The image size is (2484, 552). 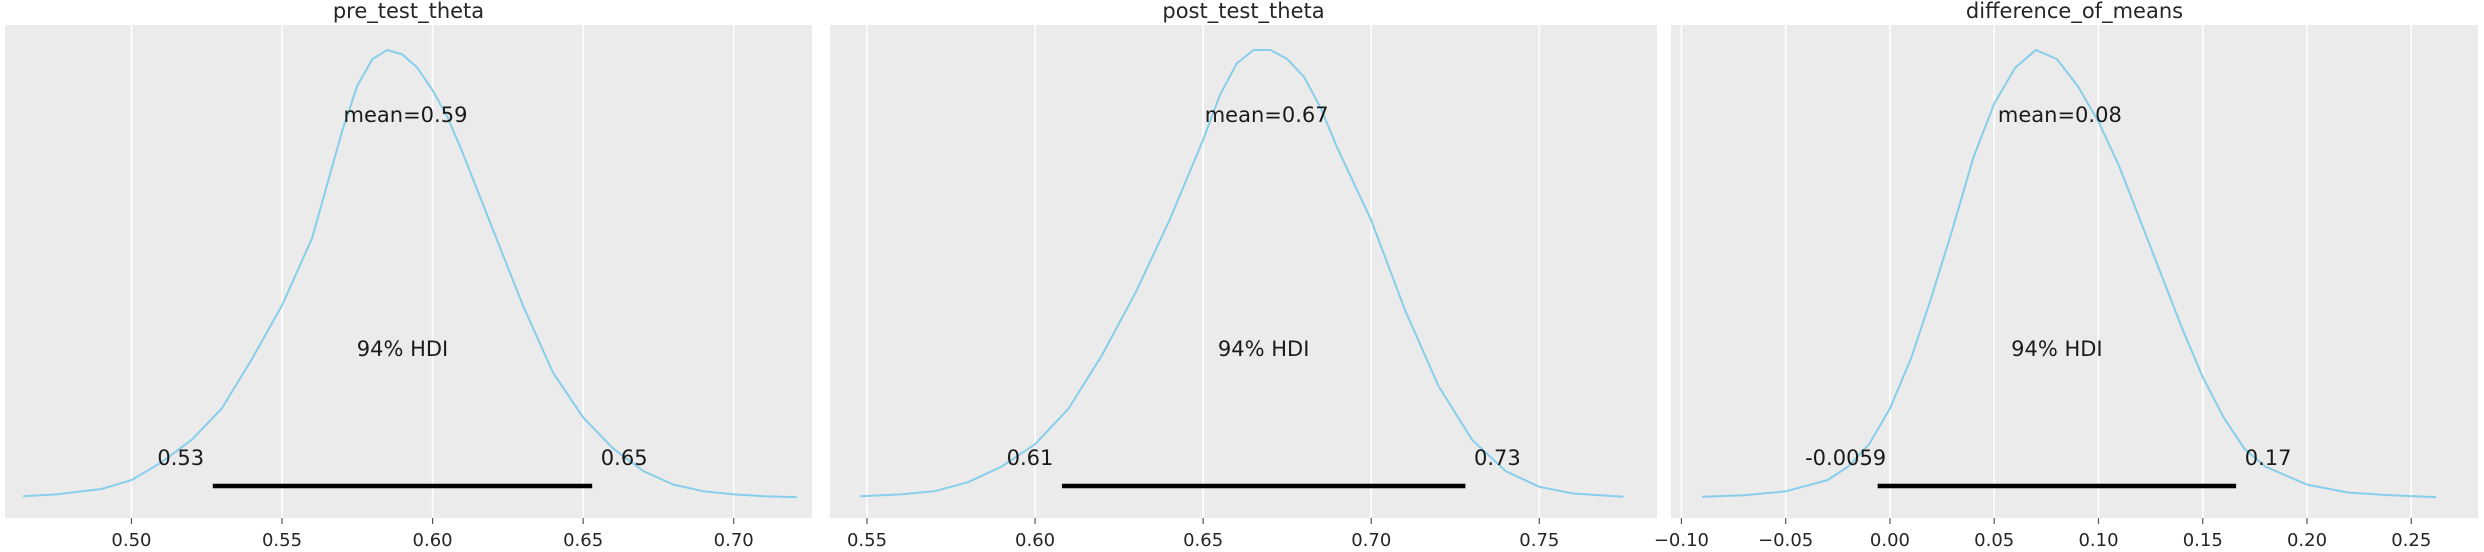 What do you see at coordinates (1243, 12) in the screenshot?
I see `subplot-title: post_test_theta` at bounding box center [1243, 12].